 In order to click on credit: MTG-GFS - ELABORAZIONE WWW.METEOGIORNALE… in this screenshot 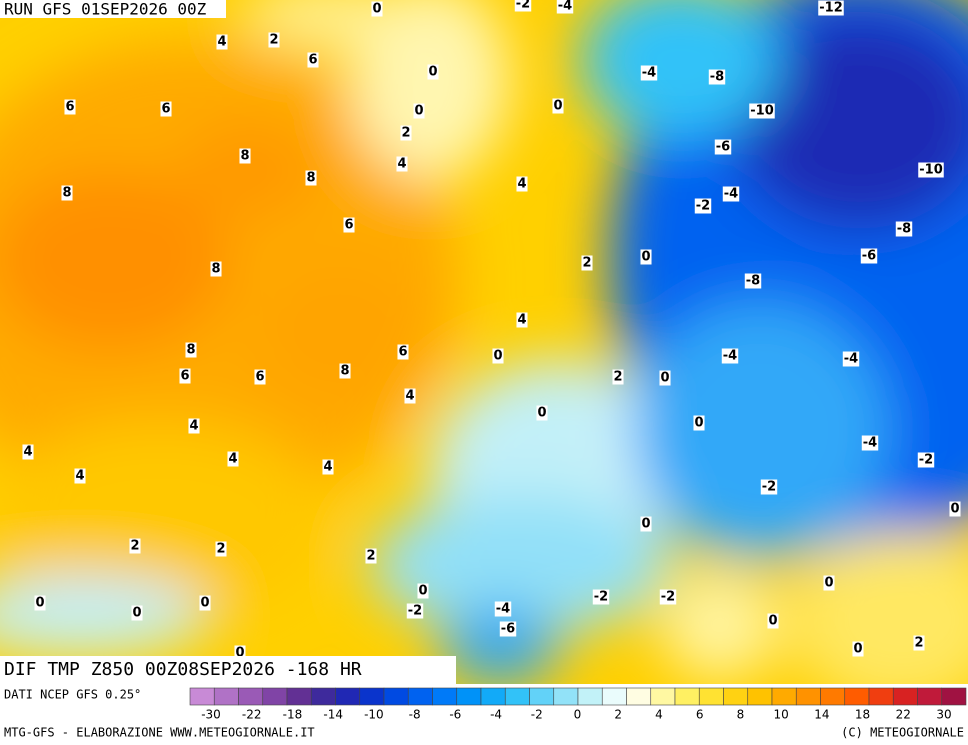, I will do `click(159, 733)`.